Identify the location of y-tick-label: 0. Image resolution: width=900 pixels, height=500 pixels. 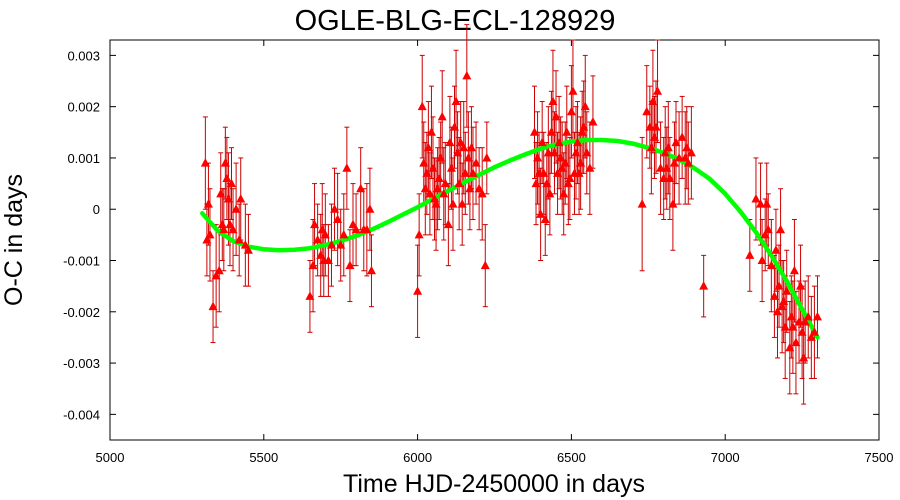
(96, 209).